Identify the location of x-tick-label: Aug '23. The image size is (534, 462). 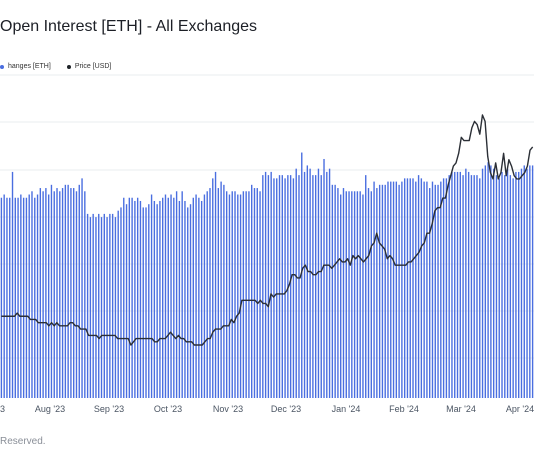
(50, 409).